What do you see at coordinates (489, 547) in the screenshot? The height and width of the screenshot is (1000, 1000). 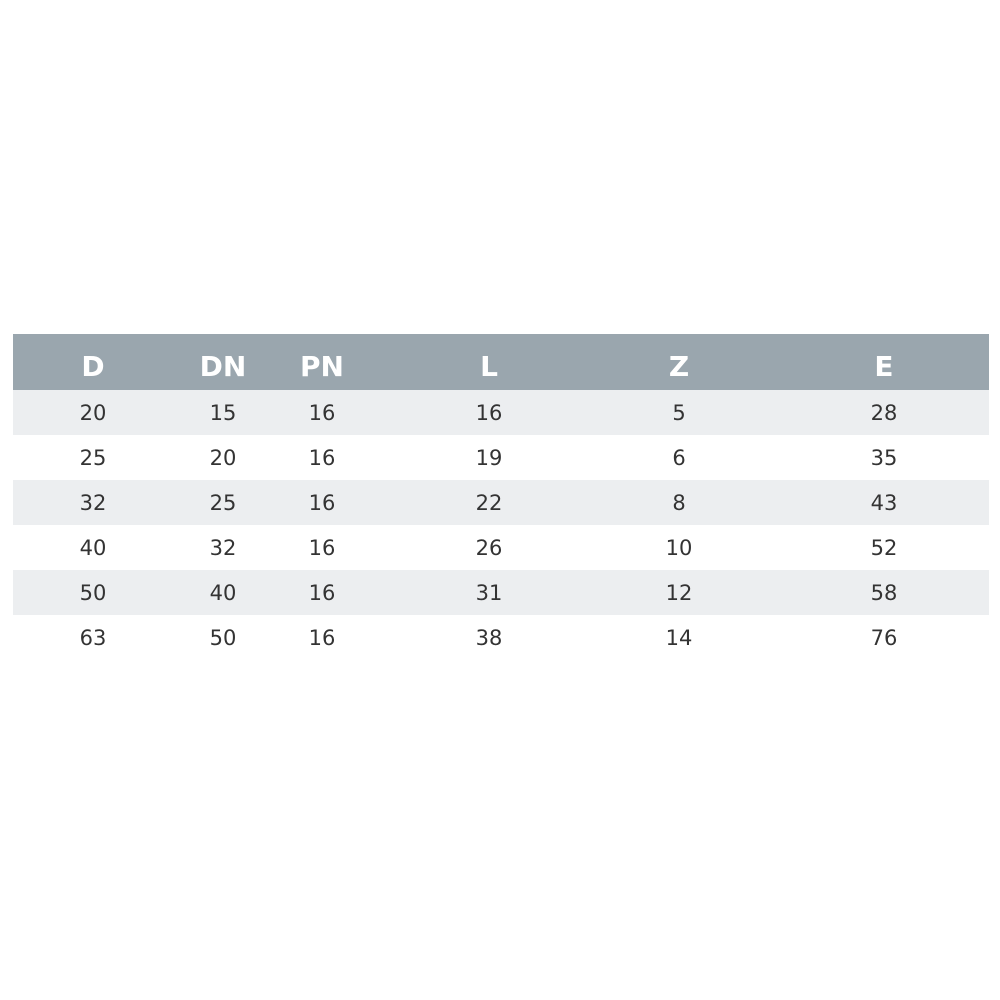 I see `table-cell: 26` at bounding box center [489, 547].